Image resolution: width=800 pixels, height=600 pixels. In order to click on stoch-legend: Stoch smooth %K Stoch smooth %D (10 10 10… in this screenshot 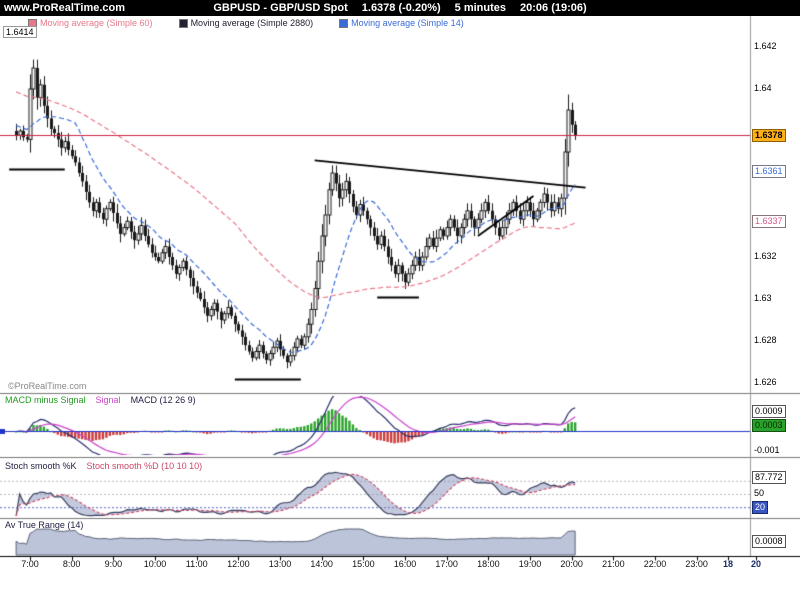, I will do `click(103, 466)`.